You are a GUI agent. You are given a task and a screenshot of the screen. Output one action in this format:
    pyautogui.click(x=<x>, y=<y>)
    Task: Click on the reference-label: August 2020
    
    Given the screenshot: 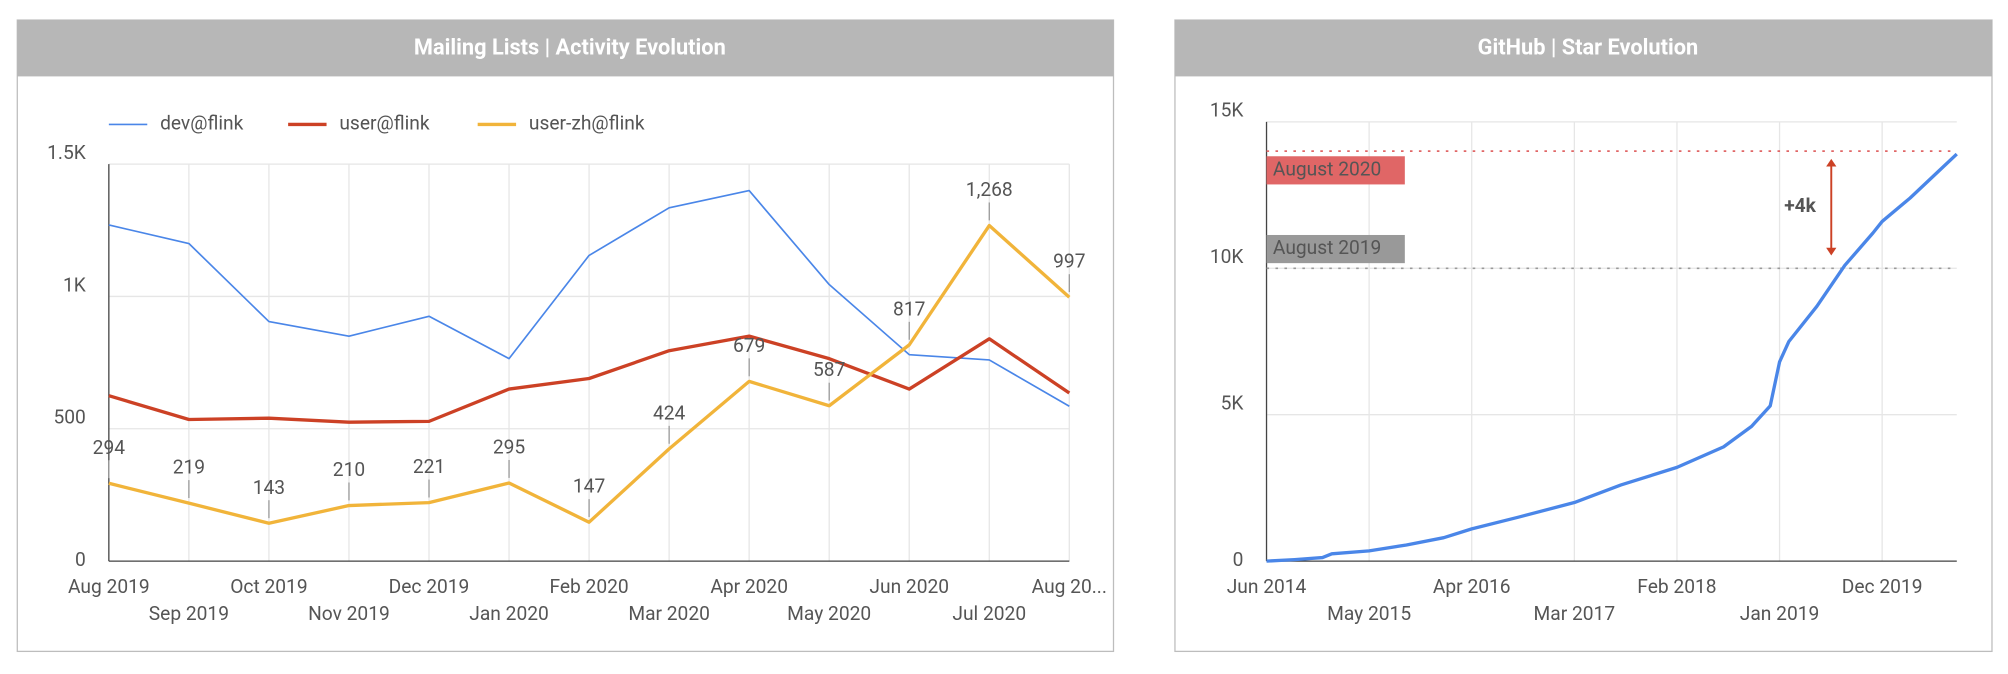 What is the action you would take?
    pyautogui.click(x=1327, y=168)
    